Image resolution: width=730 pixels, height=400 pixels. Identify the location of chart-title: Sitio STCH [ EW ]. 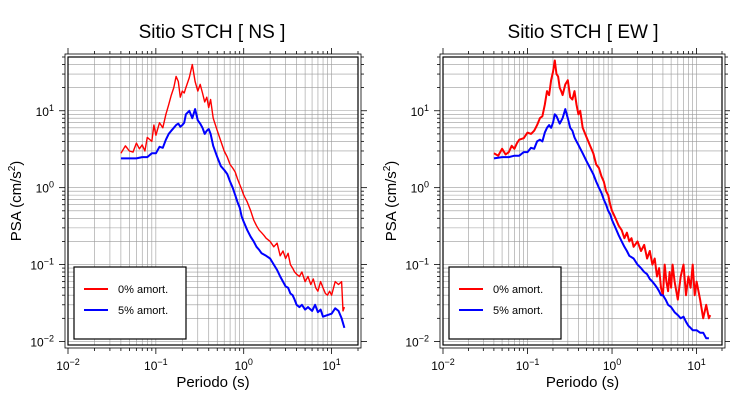
(583, 32).